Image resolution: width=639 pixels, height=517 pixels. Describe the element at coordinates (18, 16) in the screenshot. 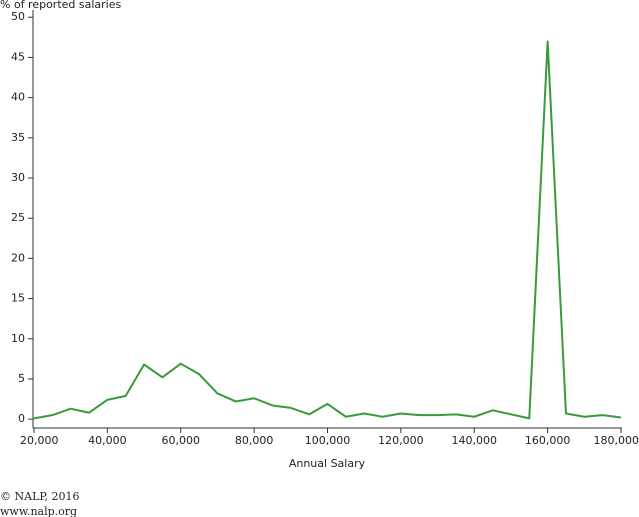

I see `y-tick-label: 50` at that location.